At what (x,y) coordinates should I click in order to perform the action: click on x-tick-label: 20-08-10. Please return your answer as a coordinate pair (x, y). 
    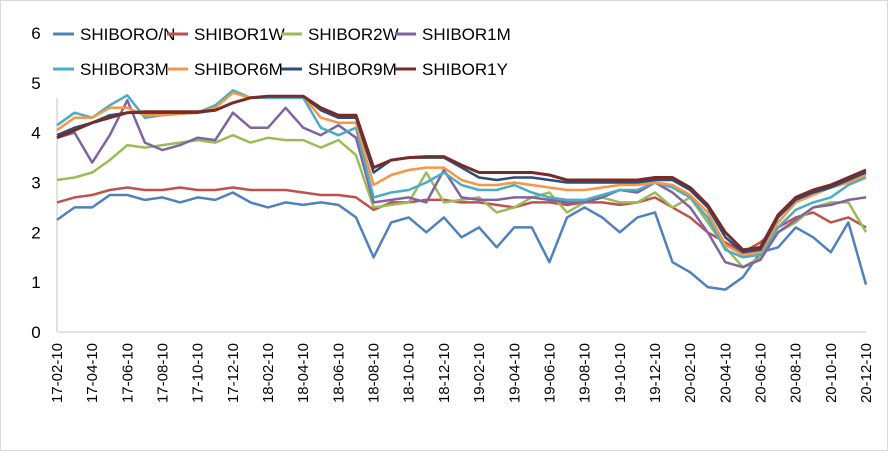
    Looking at the image, I should click on (796, 373).